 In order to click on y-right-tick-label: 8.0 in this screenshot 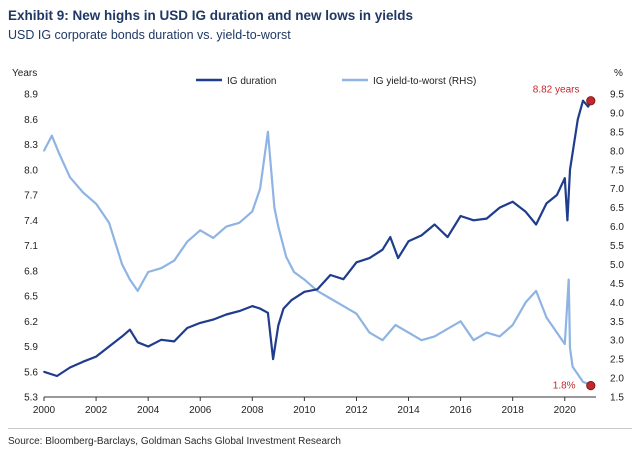, I will do `click(617, 151)`.